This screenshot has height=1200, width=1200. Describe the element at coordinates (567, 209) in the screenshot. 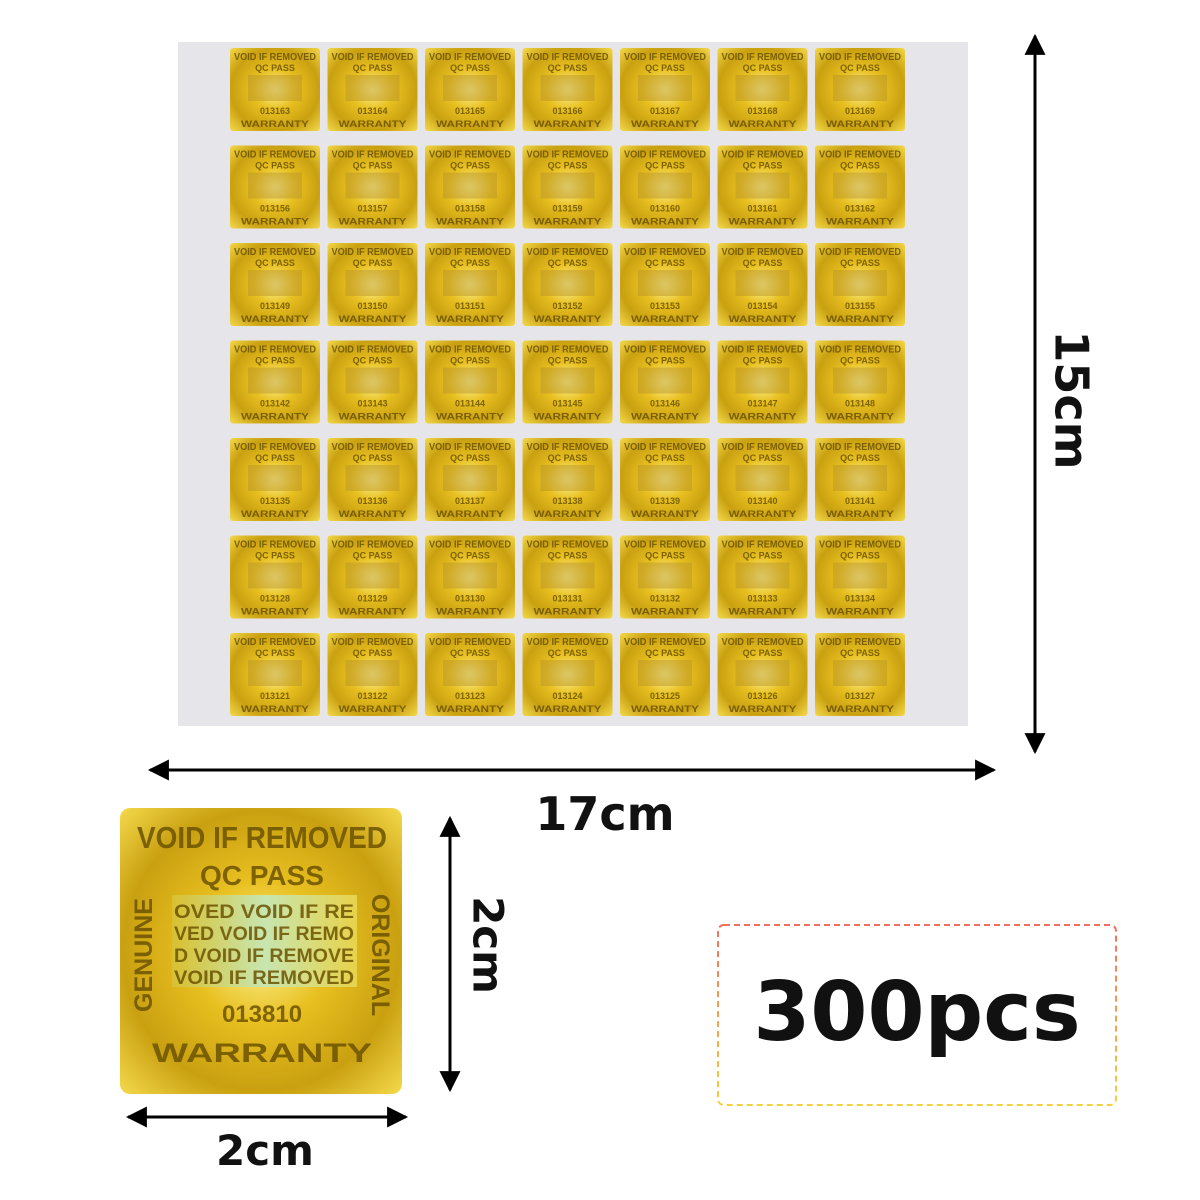

I see `small-sticker-serial: 013159` at that location.